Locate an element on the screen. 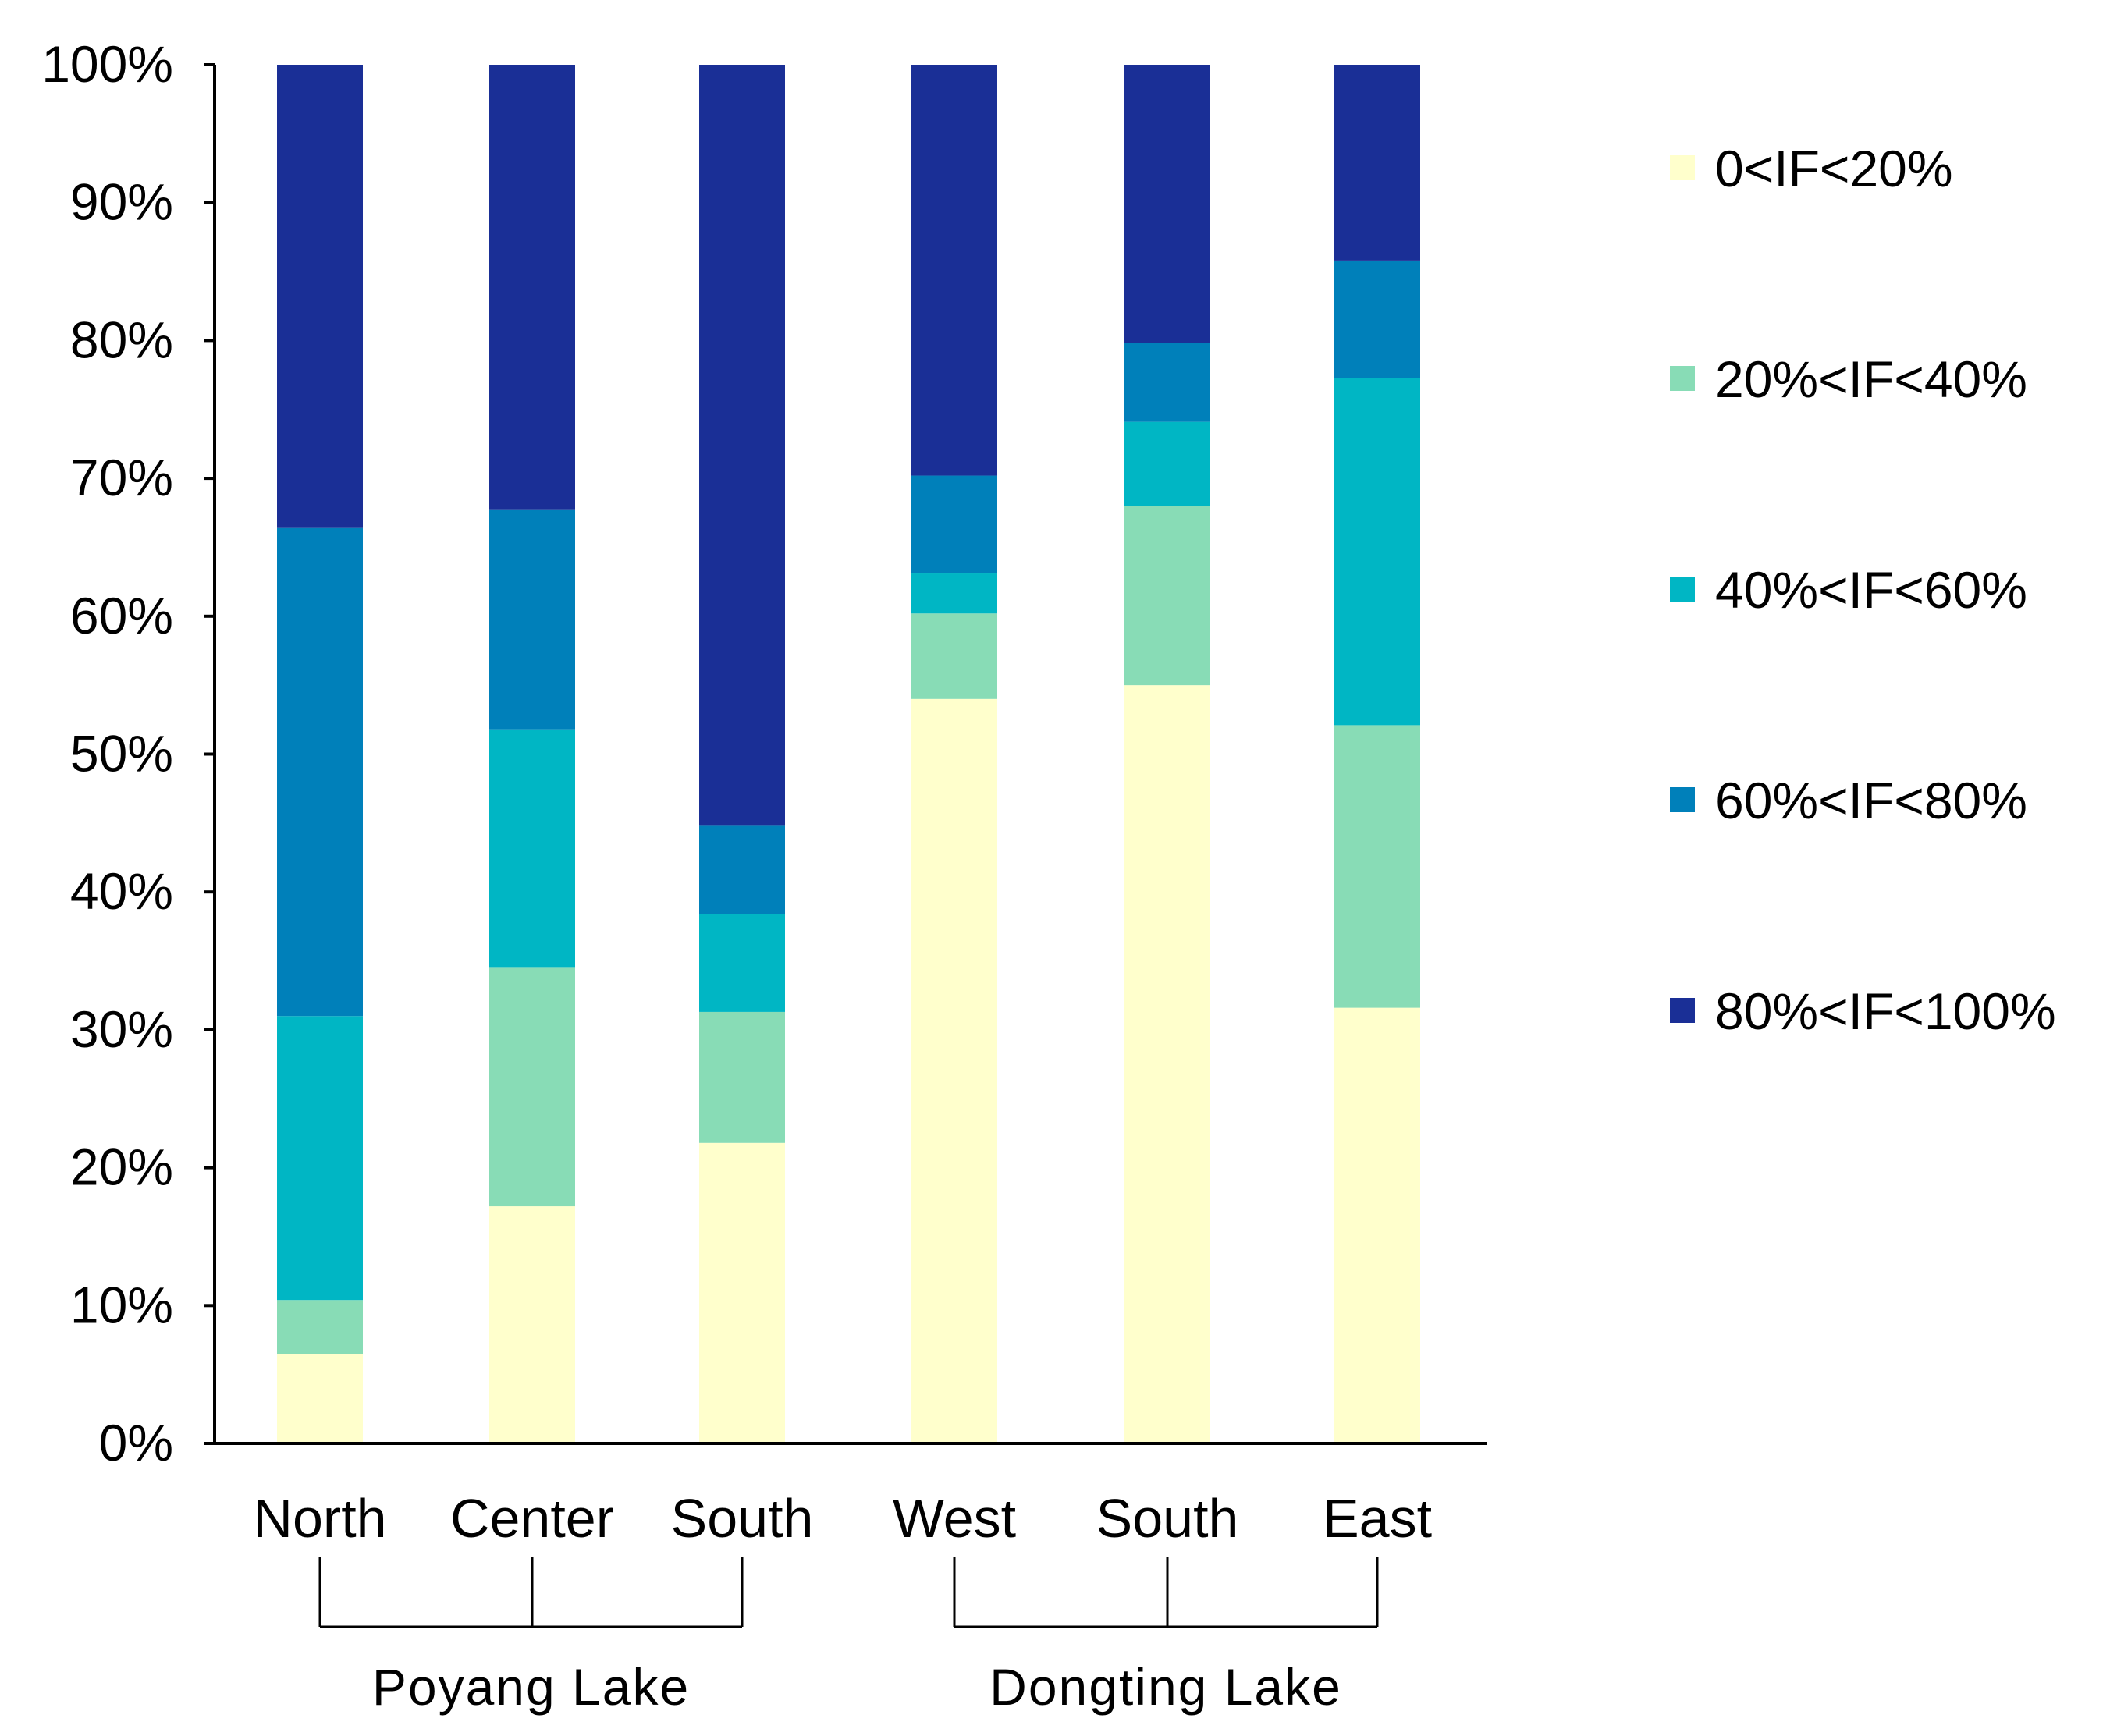  y-axis-ticks: 0% 10% 20% 30% 40% 50% 60% 70% 80% 90% 100% is located at coordinates (128, 753).